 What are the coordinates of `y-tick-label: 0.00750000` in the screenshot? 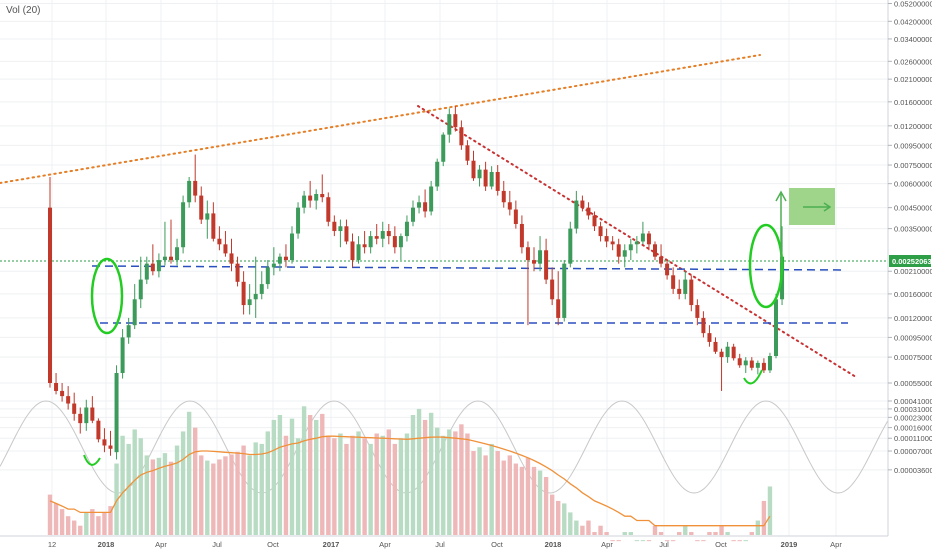 It's located at (913, 165).